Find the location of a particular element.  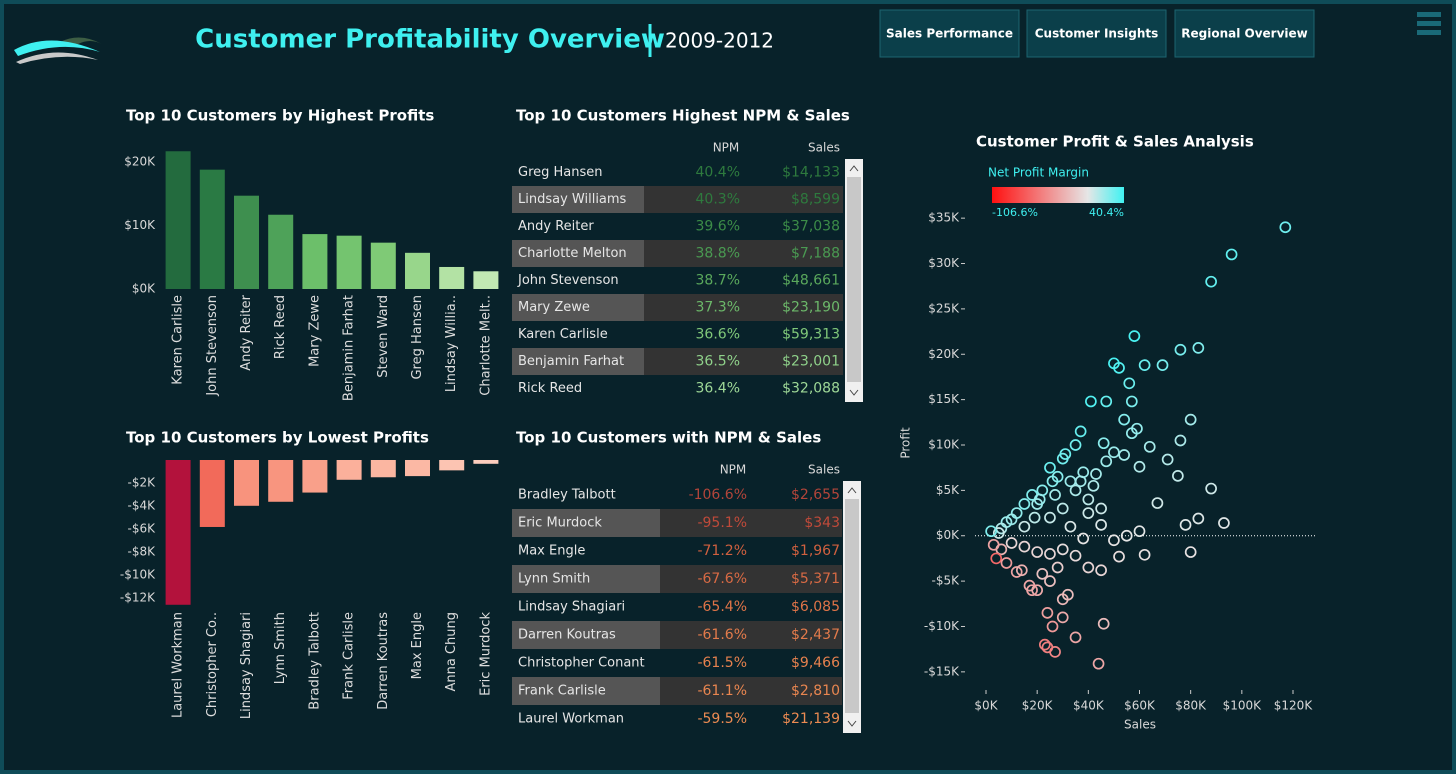

nav-button: Sales Performance is located at coordinates (949, 33).